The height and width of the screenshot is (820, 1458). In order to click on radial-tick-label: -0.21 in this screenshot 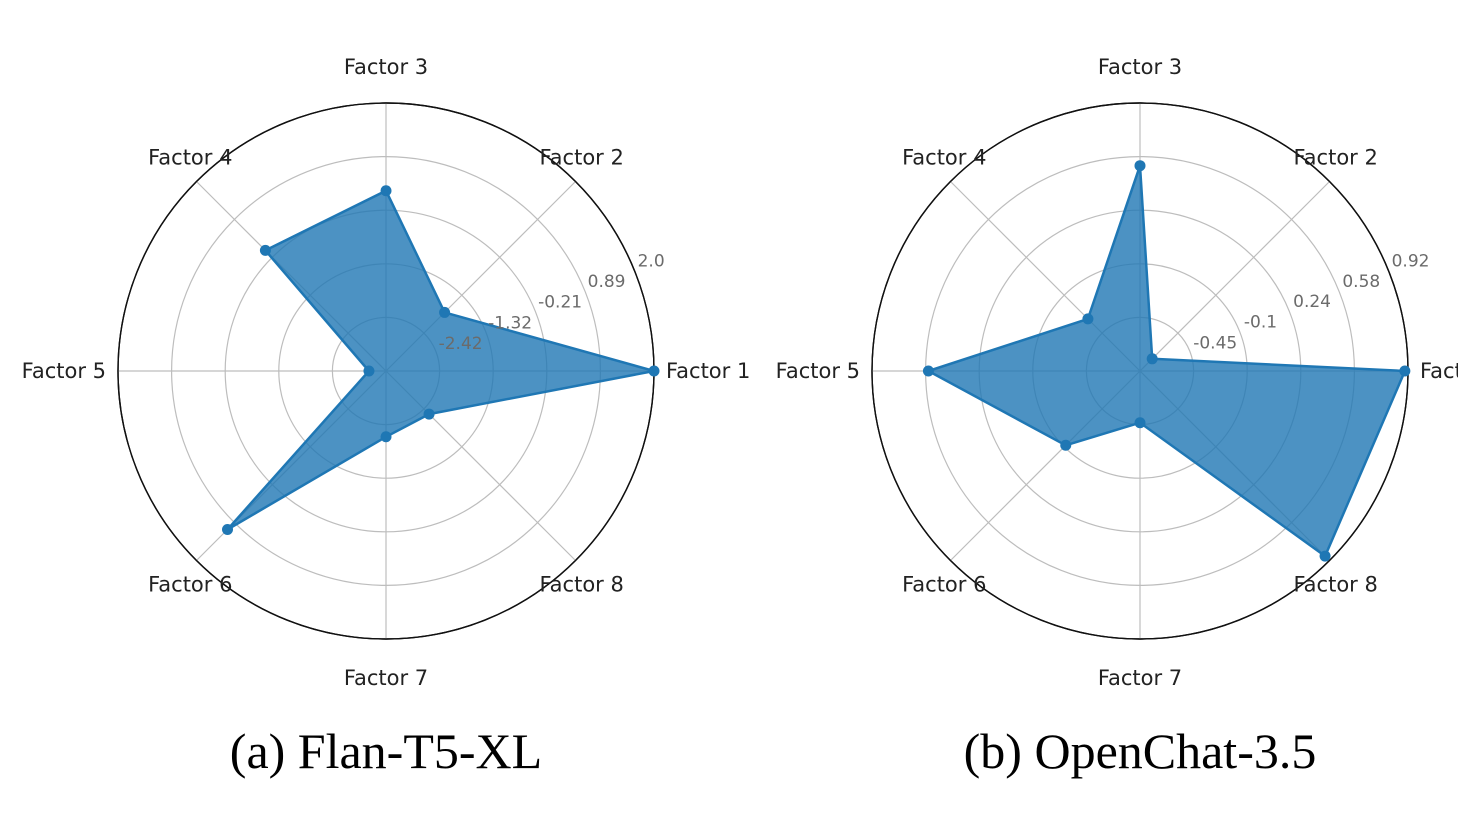, I will do `click(560, 303)`.